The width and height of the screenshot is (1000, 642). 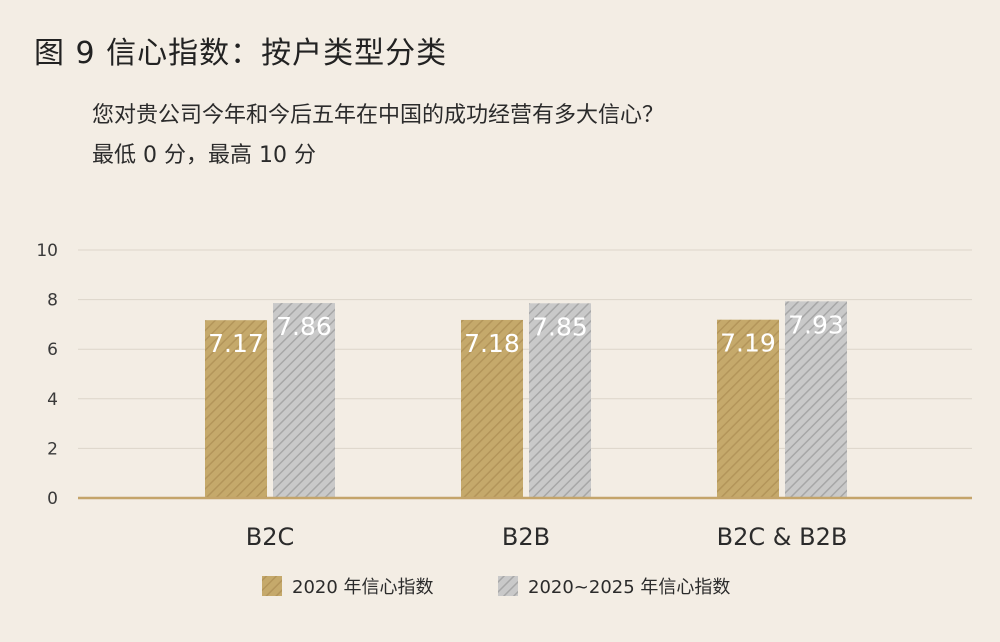 I want to click on y-tick-label: 2, so click(x=52, y=449).